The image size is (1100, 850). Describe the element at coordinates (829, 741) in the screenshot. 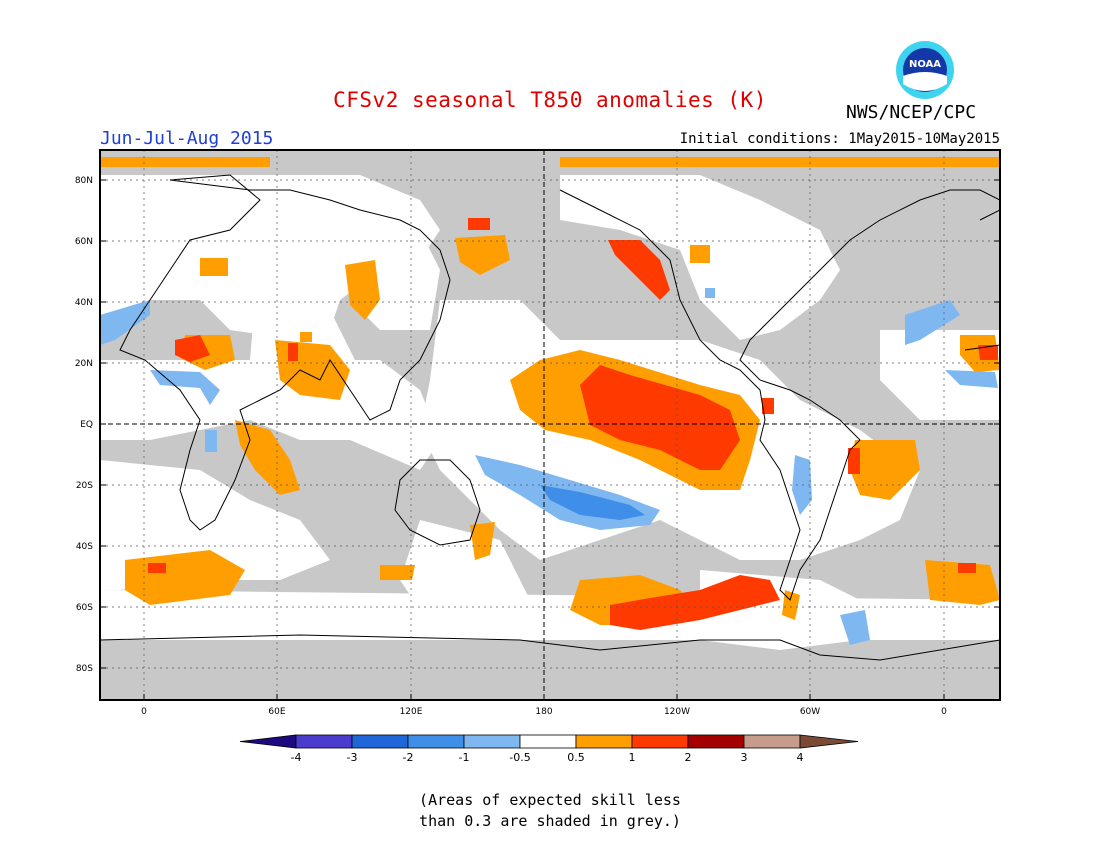

I see `colorbar-arrow-high` at that location.